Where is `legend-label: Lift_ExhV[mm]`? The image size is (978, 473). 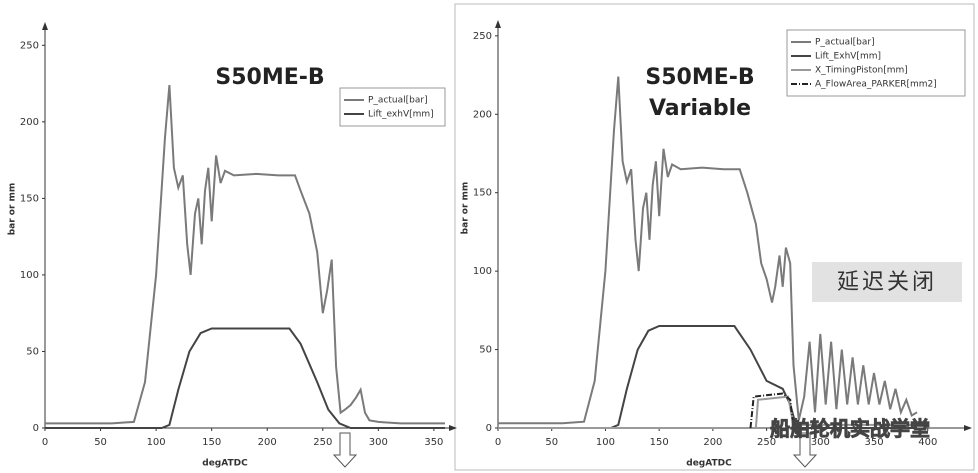
legend-label: Lift_ExhV[mm] is located at coordinates (848, 57).